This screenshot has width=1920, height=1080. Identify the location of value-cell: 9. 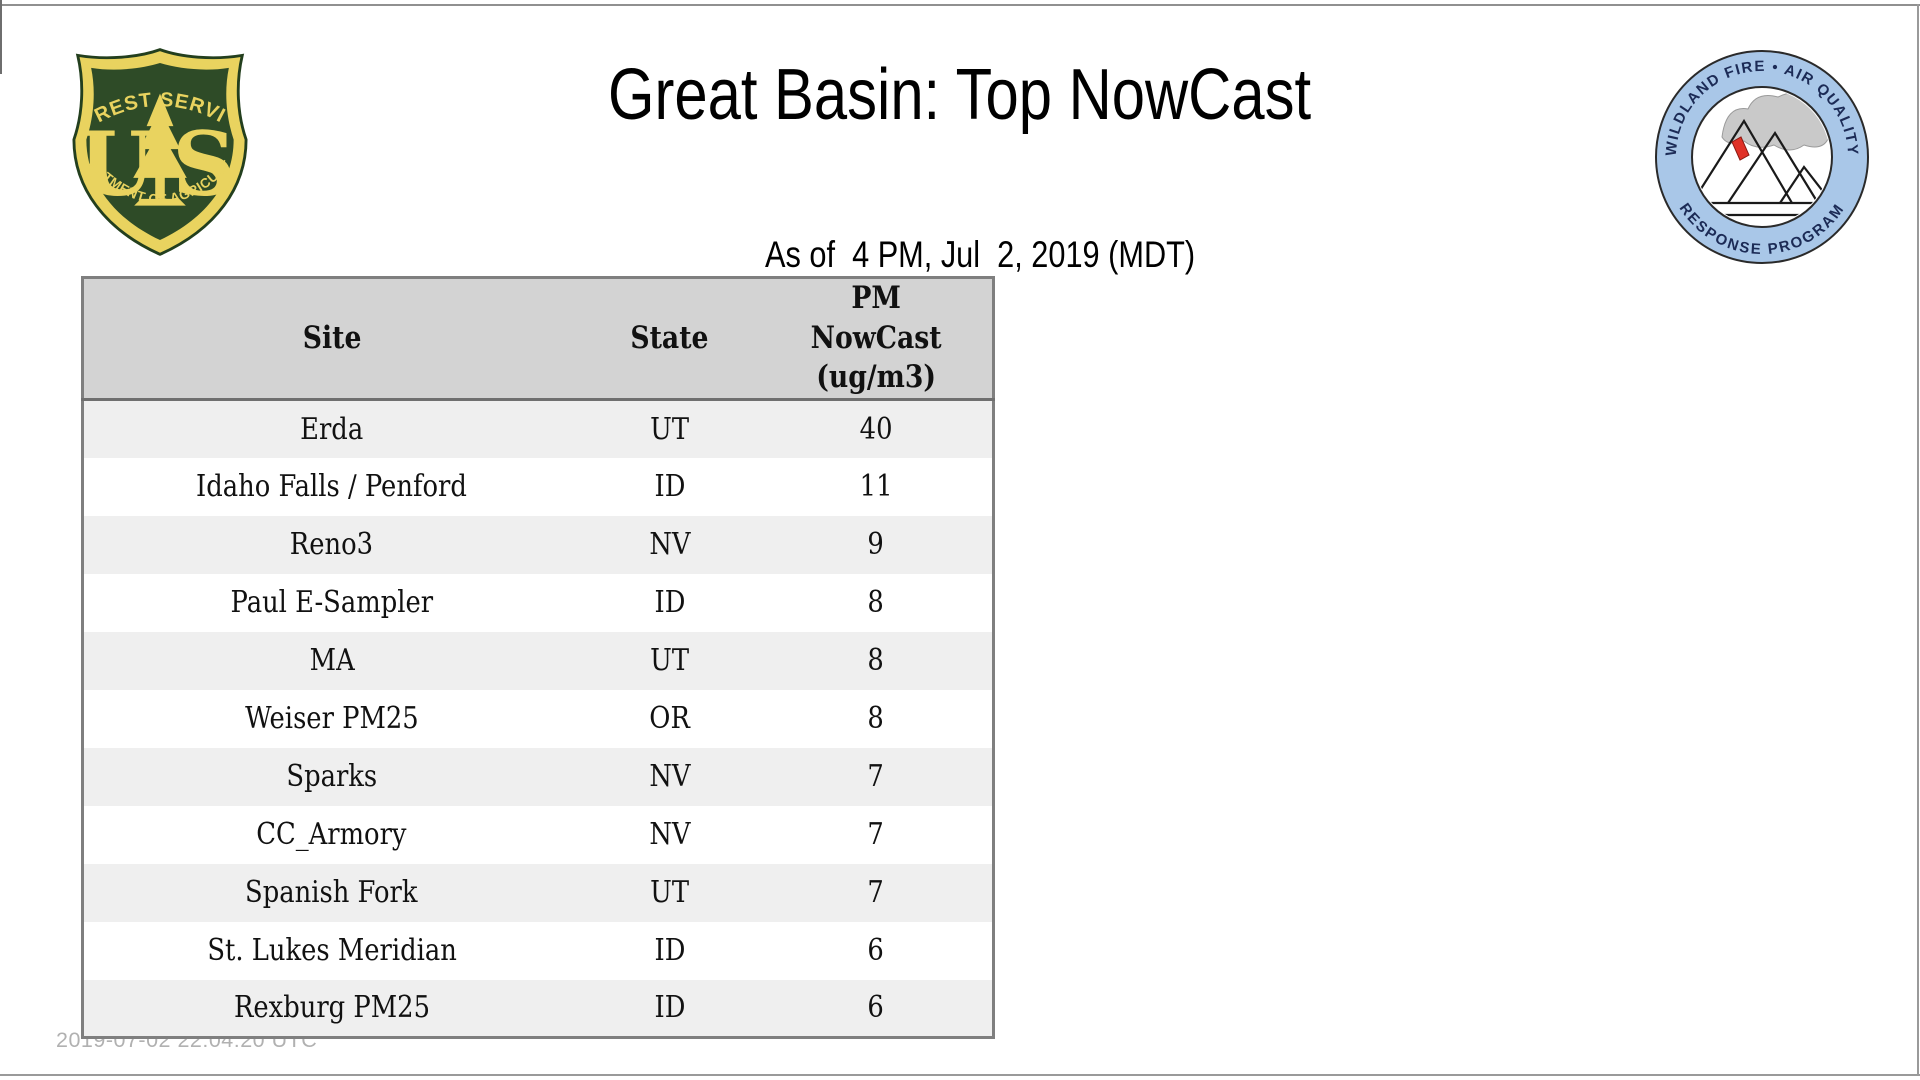
(875, 545).